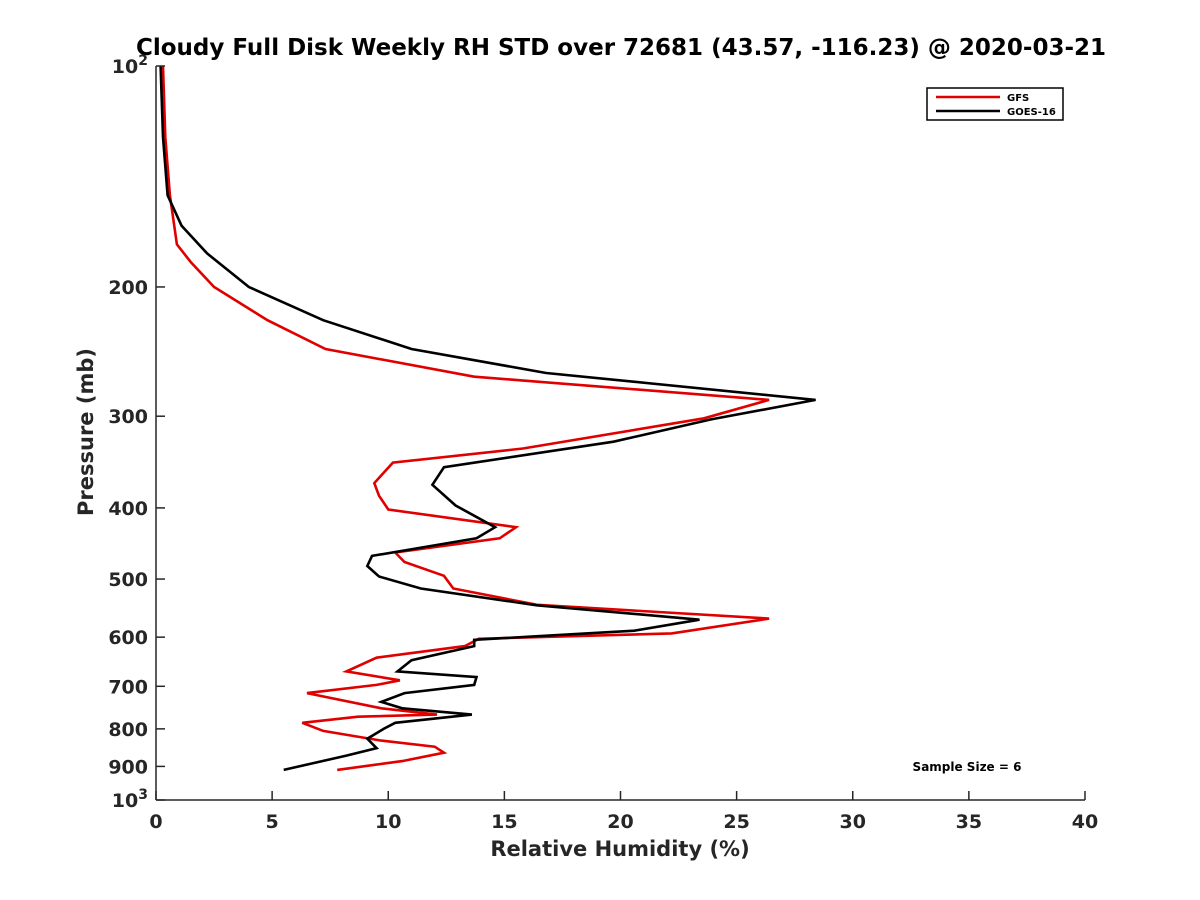 The image size is (1200, 900). I want to click on x-axis: 0 5 10 15 20 25 30 35 40, so click(623, 812).